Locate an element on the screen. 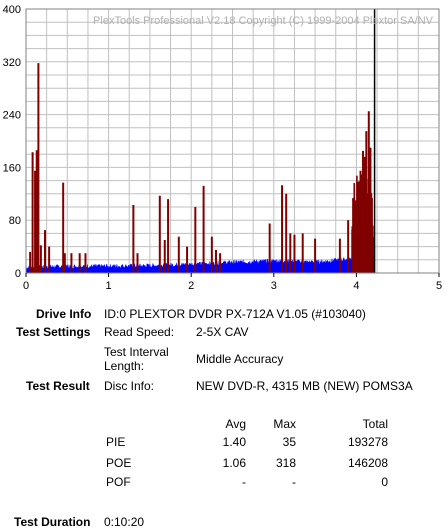  row-max-poe: 318 is located at coordinates (285, 463).